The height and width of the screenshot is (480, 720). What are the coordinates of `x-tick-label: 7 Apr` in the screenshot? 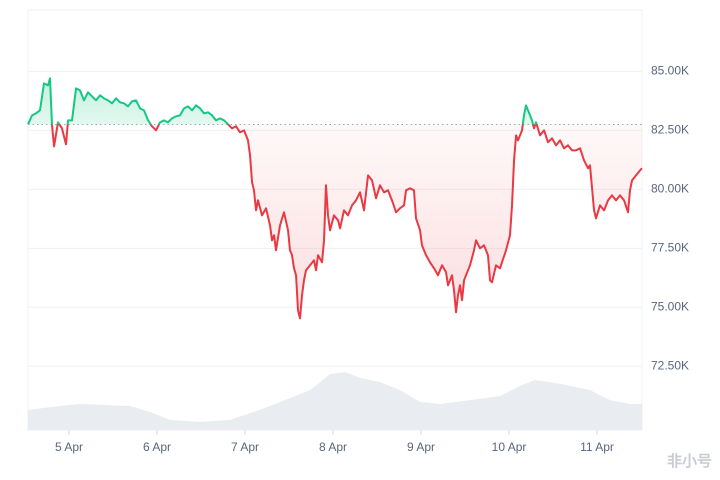 It's located at (245, 447).